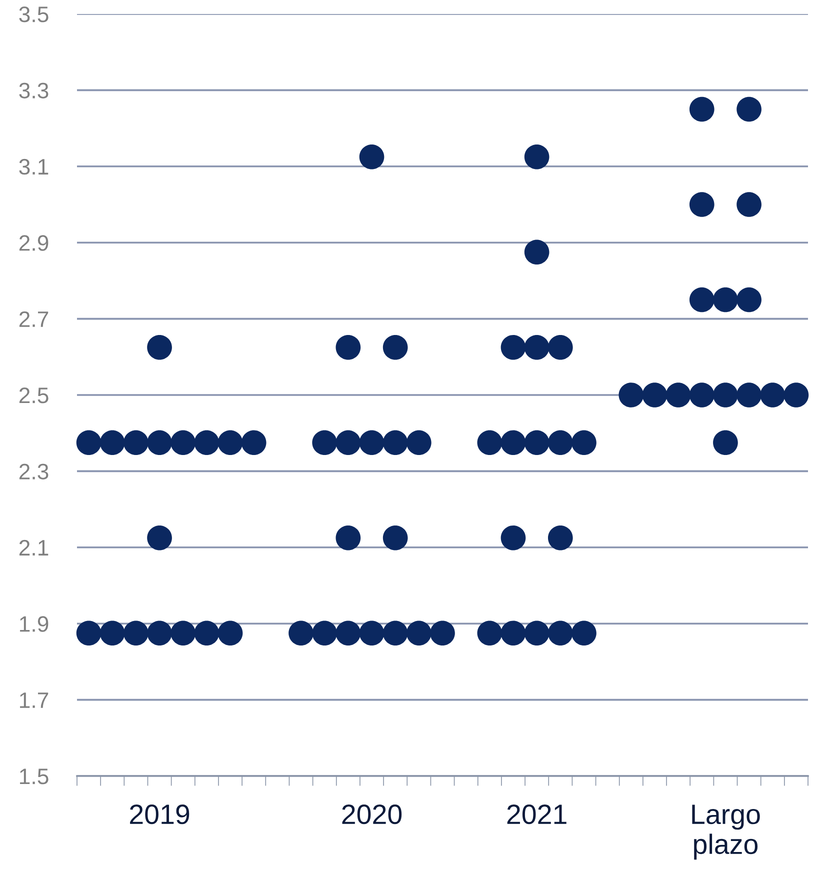 The image size is (817, 872). Describe the element at coordinates (33, 319) in the screenshot. I see `y-tick-label: 2.7` at that location.